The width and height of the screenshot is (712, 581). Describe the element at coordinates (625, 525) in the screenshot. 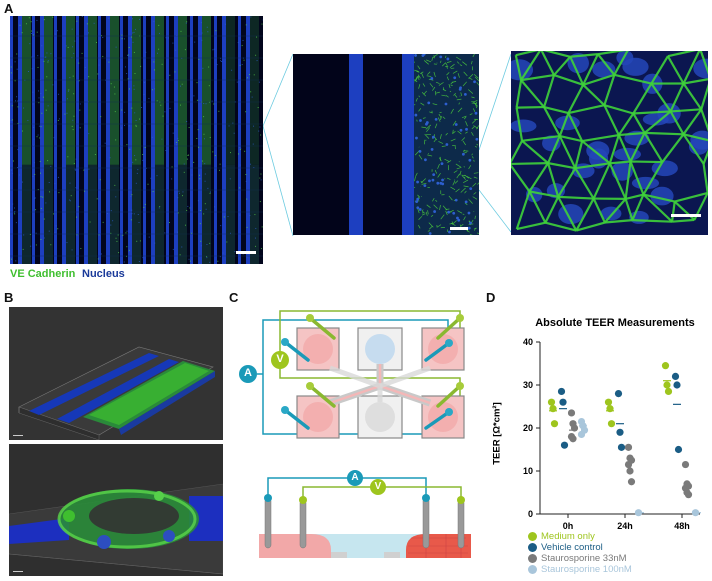

I see `x-tick-label: 24h` at that location.